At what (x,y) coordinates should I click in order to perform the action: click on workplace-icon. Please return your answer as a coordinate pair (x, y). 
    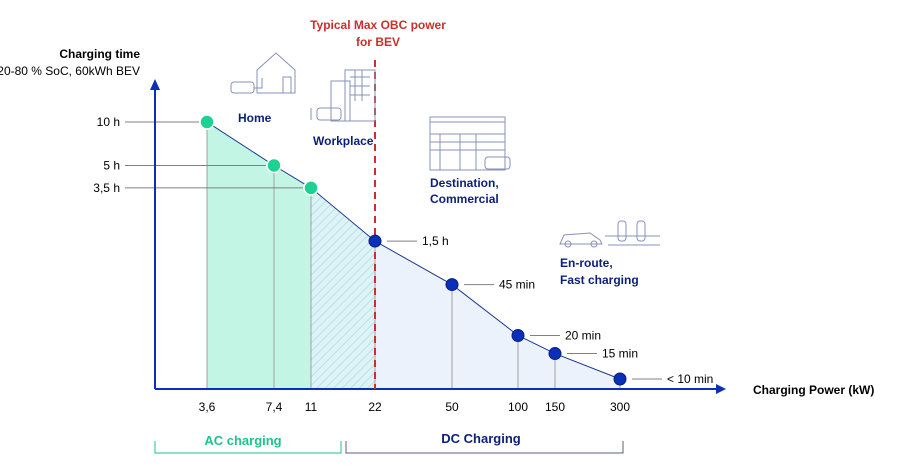
    Looking at the image, I should click on (343, 95).